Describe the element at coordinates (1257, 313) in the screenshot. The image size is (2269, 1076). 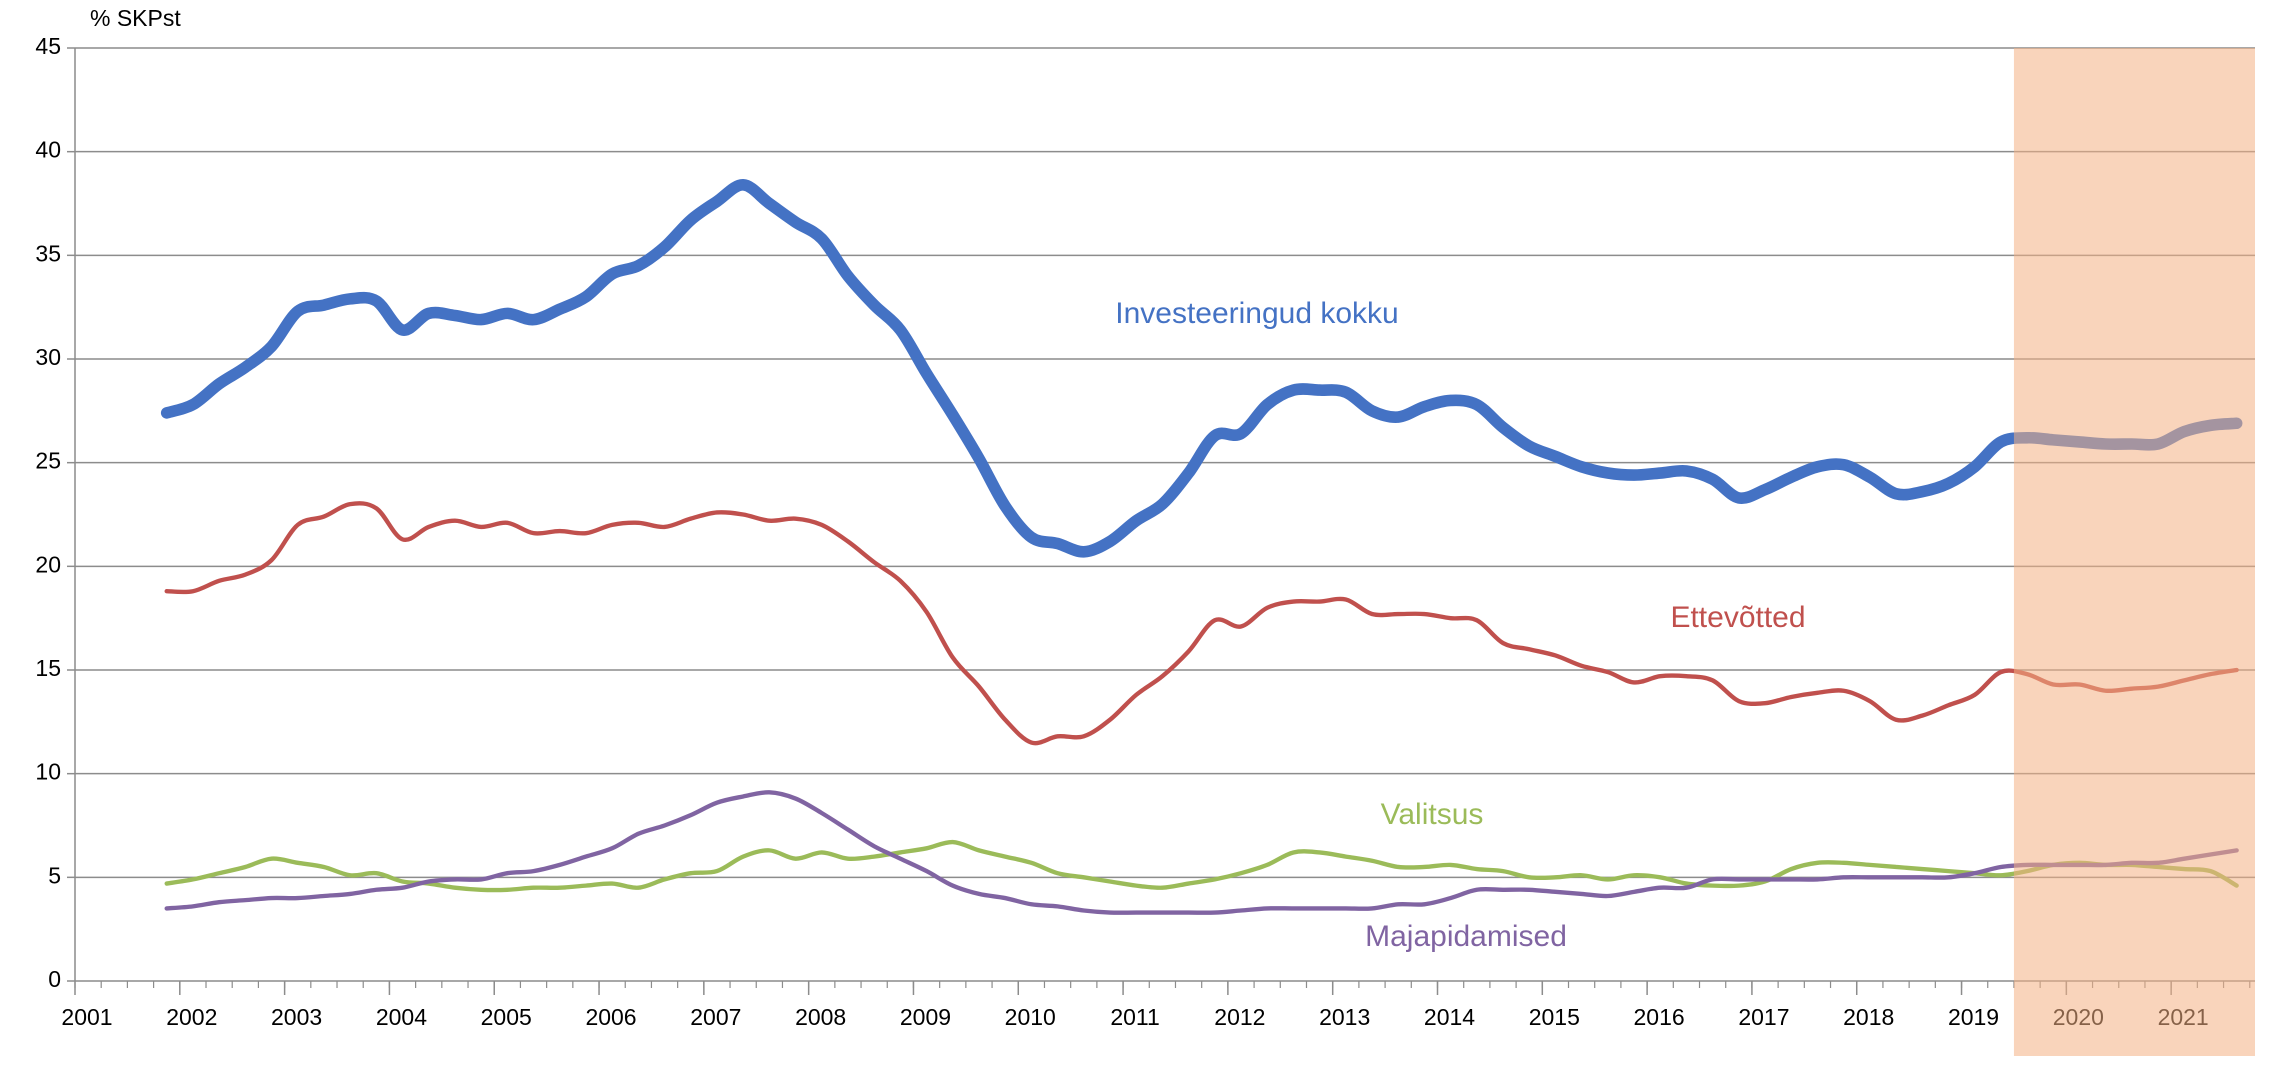
I see `series-label: Investeeringud kokku` at that location.